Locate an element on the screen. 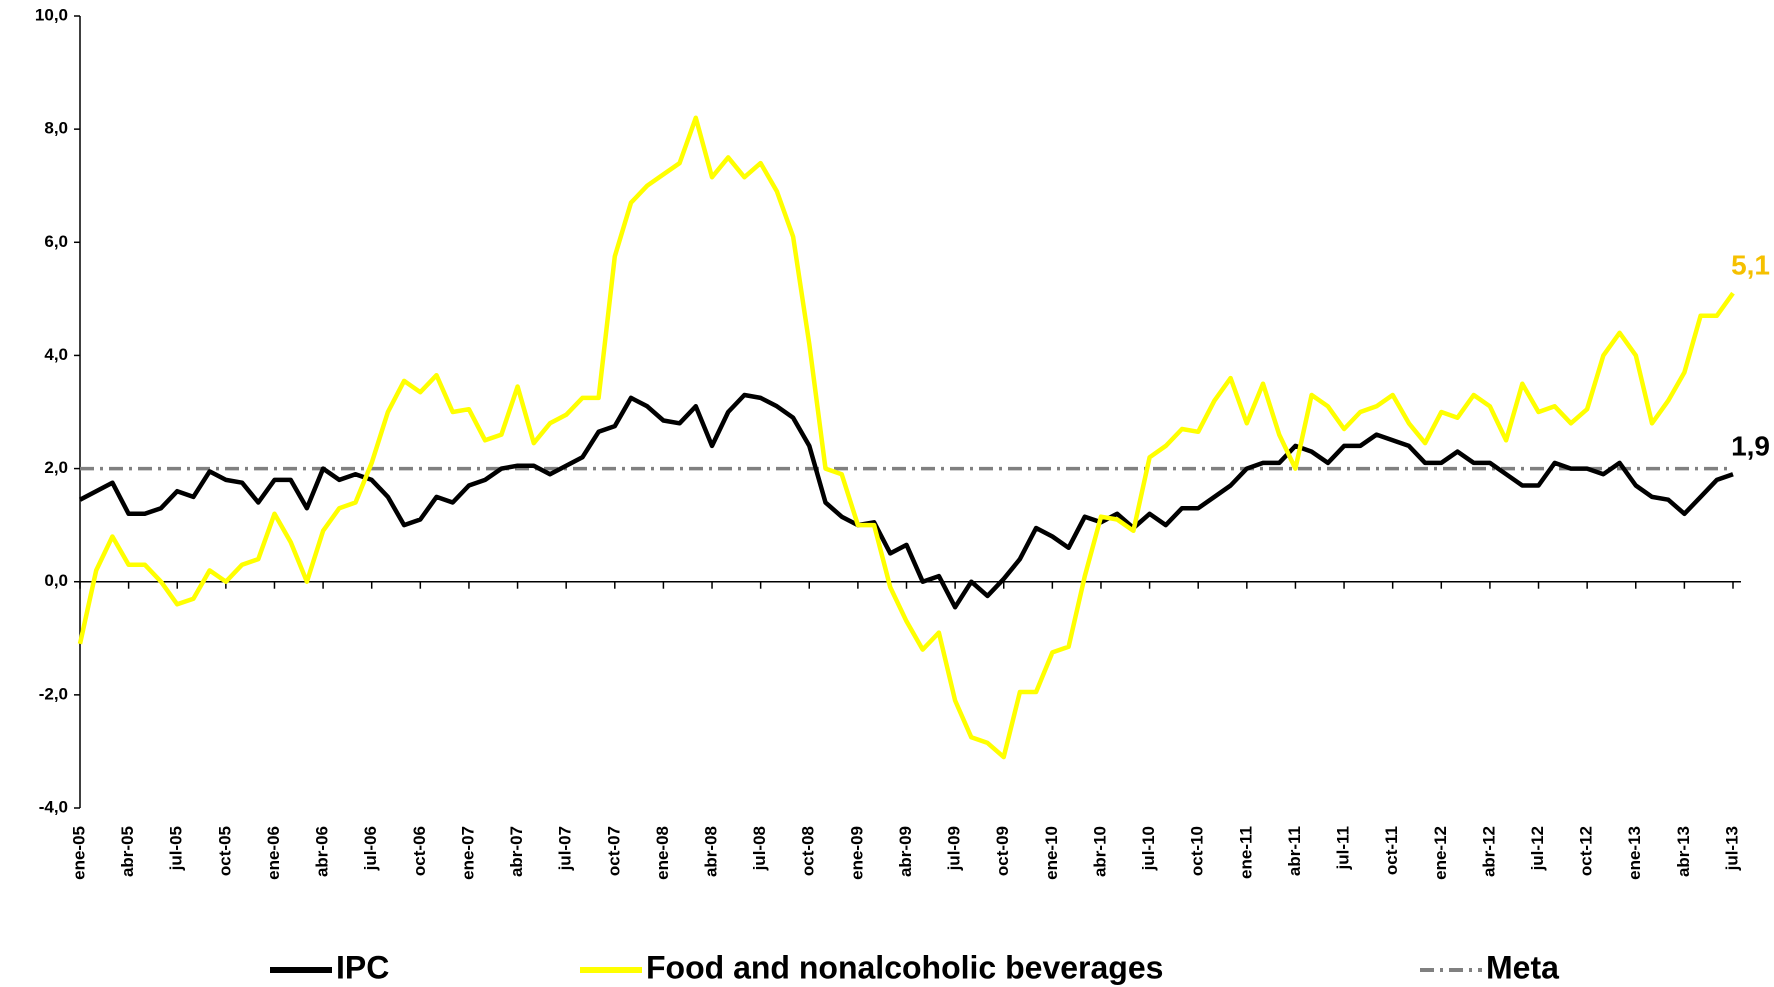 This screenshot has width=1774, height=987. x-tick-label: oct-06 is located at coordinates (419, 851).